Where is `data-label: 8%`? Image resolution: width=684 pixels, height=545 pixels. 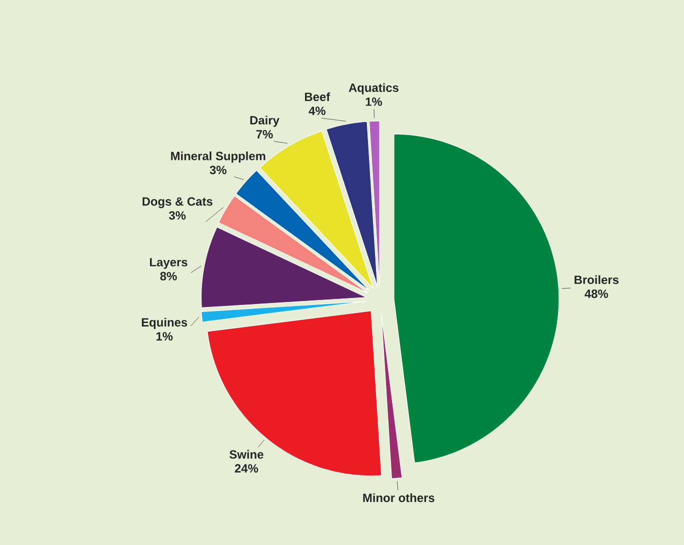
data-label: 8% is located at coordinates (168, 276).